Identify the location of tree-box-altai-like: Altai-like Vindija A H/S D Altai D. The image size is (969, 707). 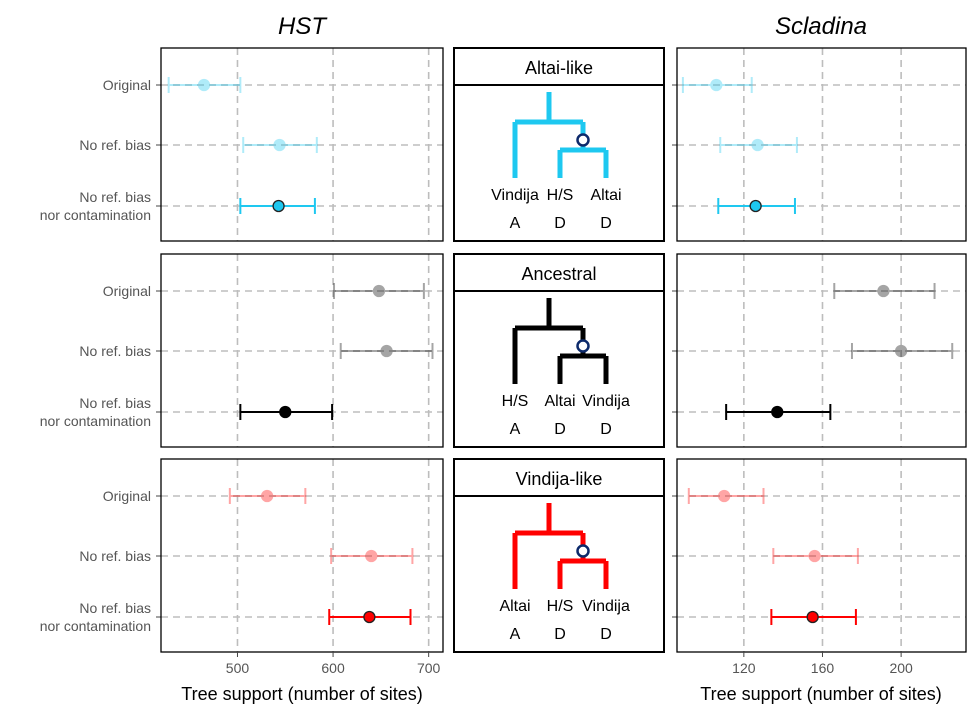
(559, 144).